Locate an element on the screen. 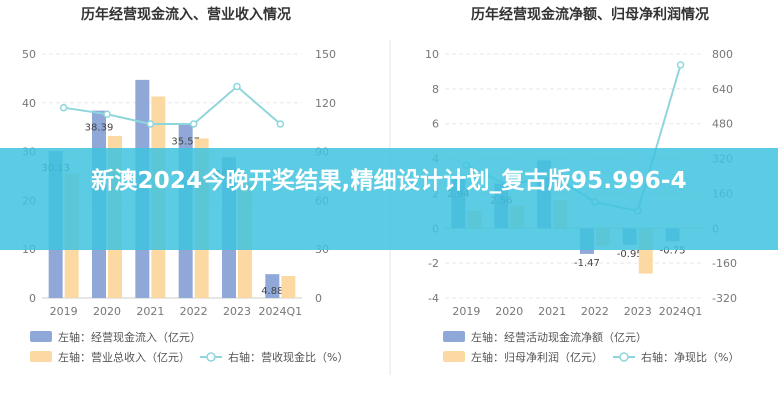 The image size is (778, 400). left-axis-tick-label: 6 is located at coordinates (435, 124).